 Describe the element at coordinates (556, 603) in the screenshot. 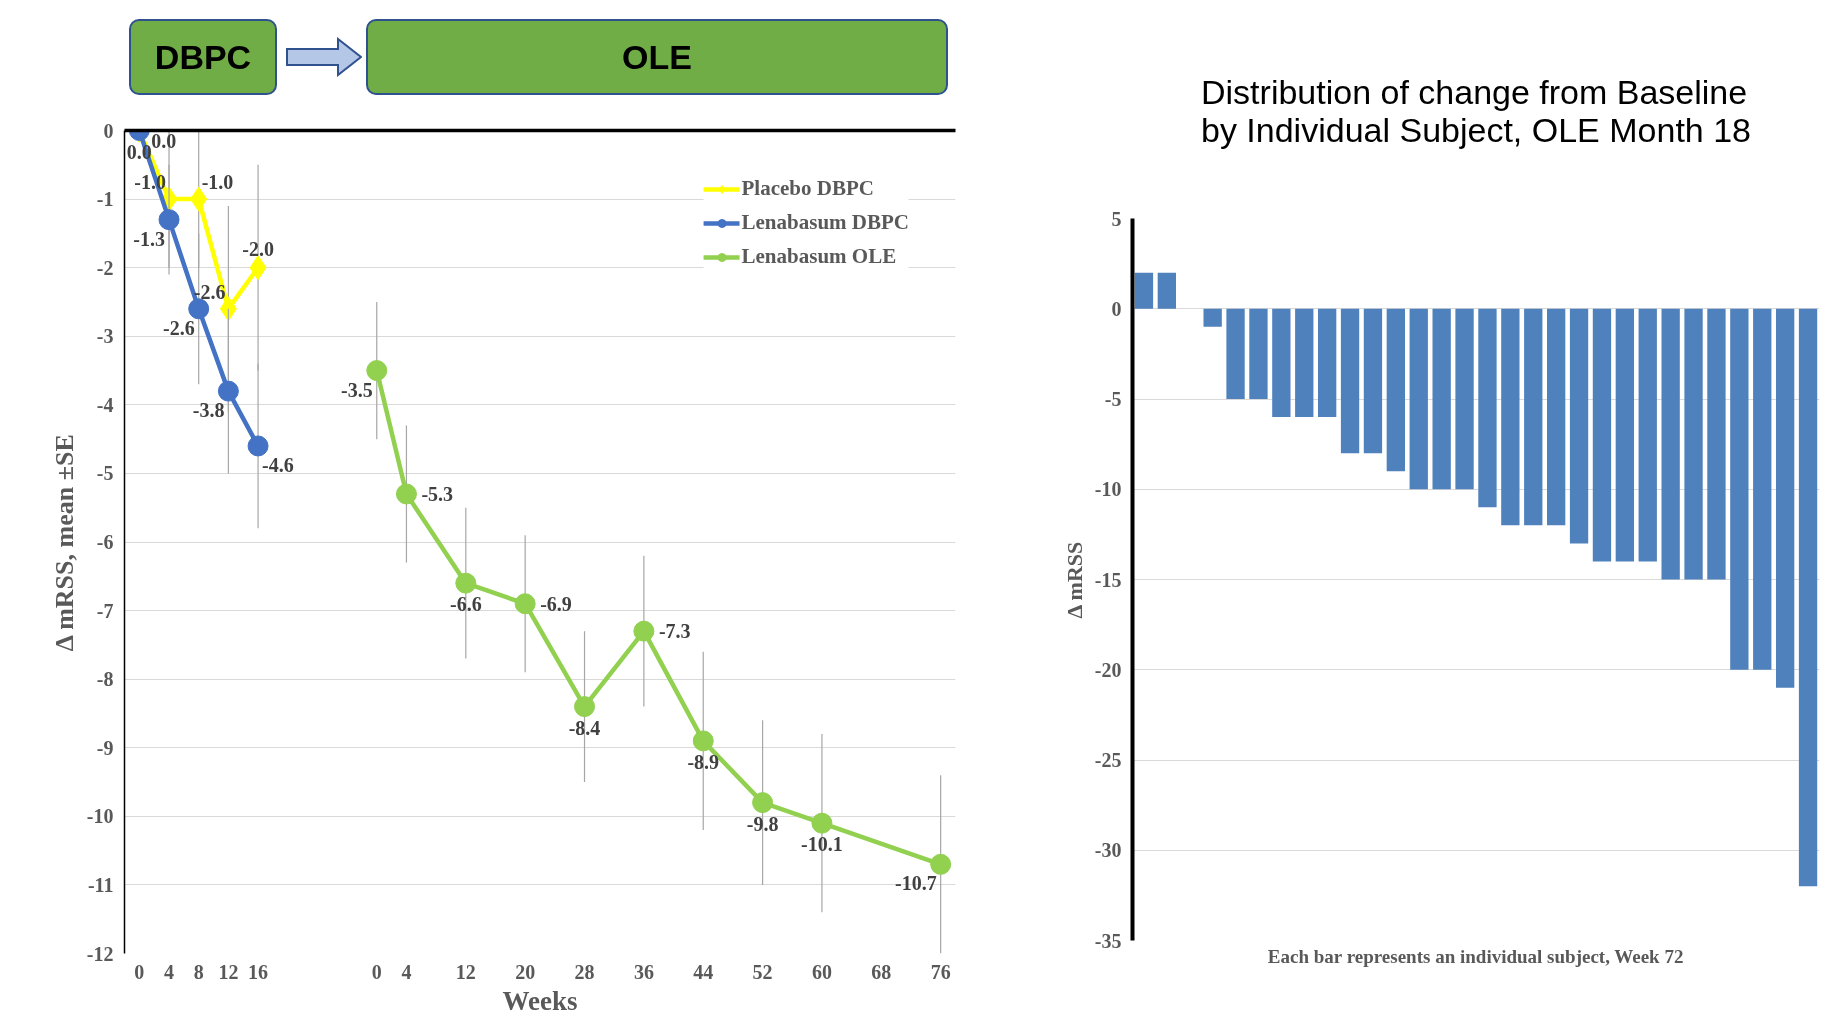

I see `data-label: -6.9` at that location.